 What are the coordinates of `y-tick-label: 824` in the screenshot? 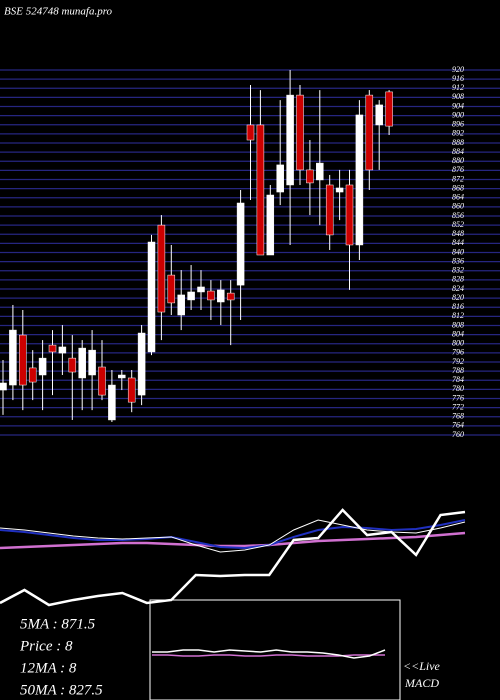 It's located at (458, 288).